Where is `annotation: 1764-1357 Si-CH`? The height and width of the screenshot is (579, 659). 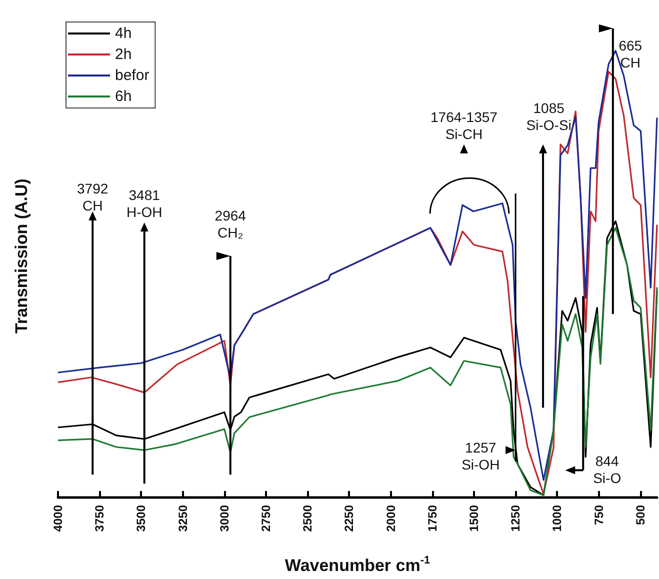 annotation: 1764-1357 Si-CH is located at coordinates (464, 125).